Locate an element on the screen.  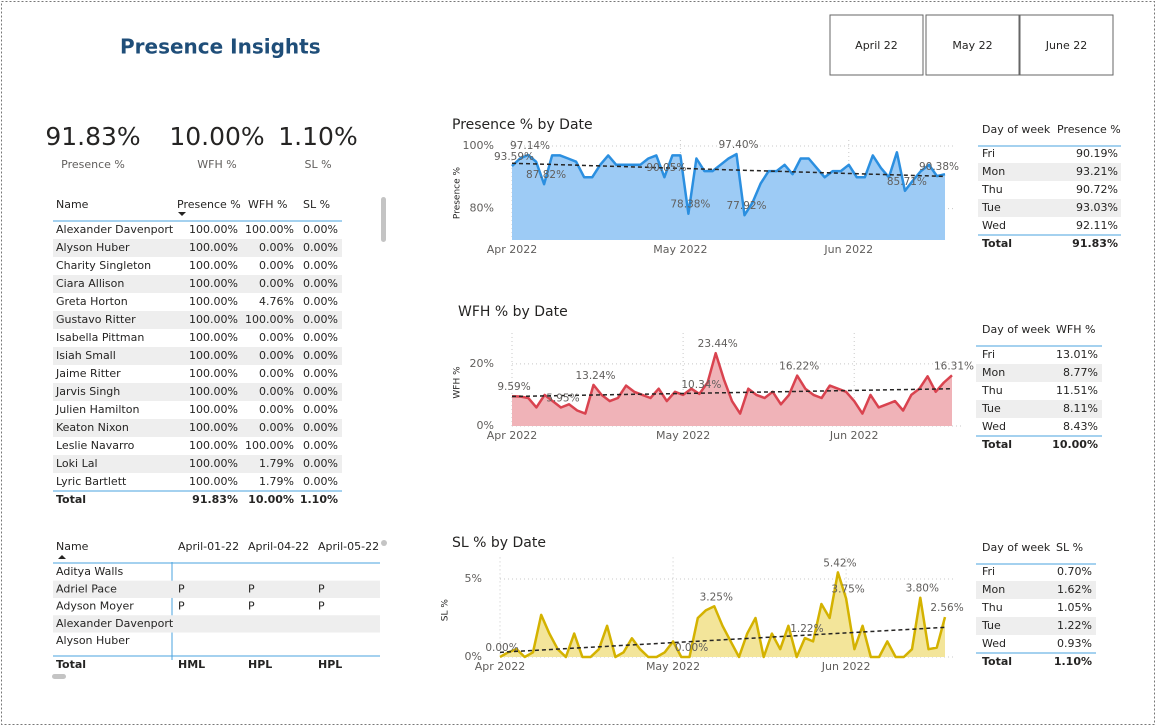
table-cell: Lyric Bartlett is located at coordinates (91, 481).